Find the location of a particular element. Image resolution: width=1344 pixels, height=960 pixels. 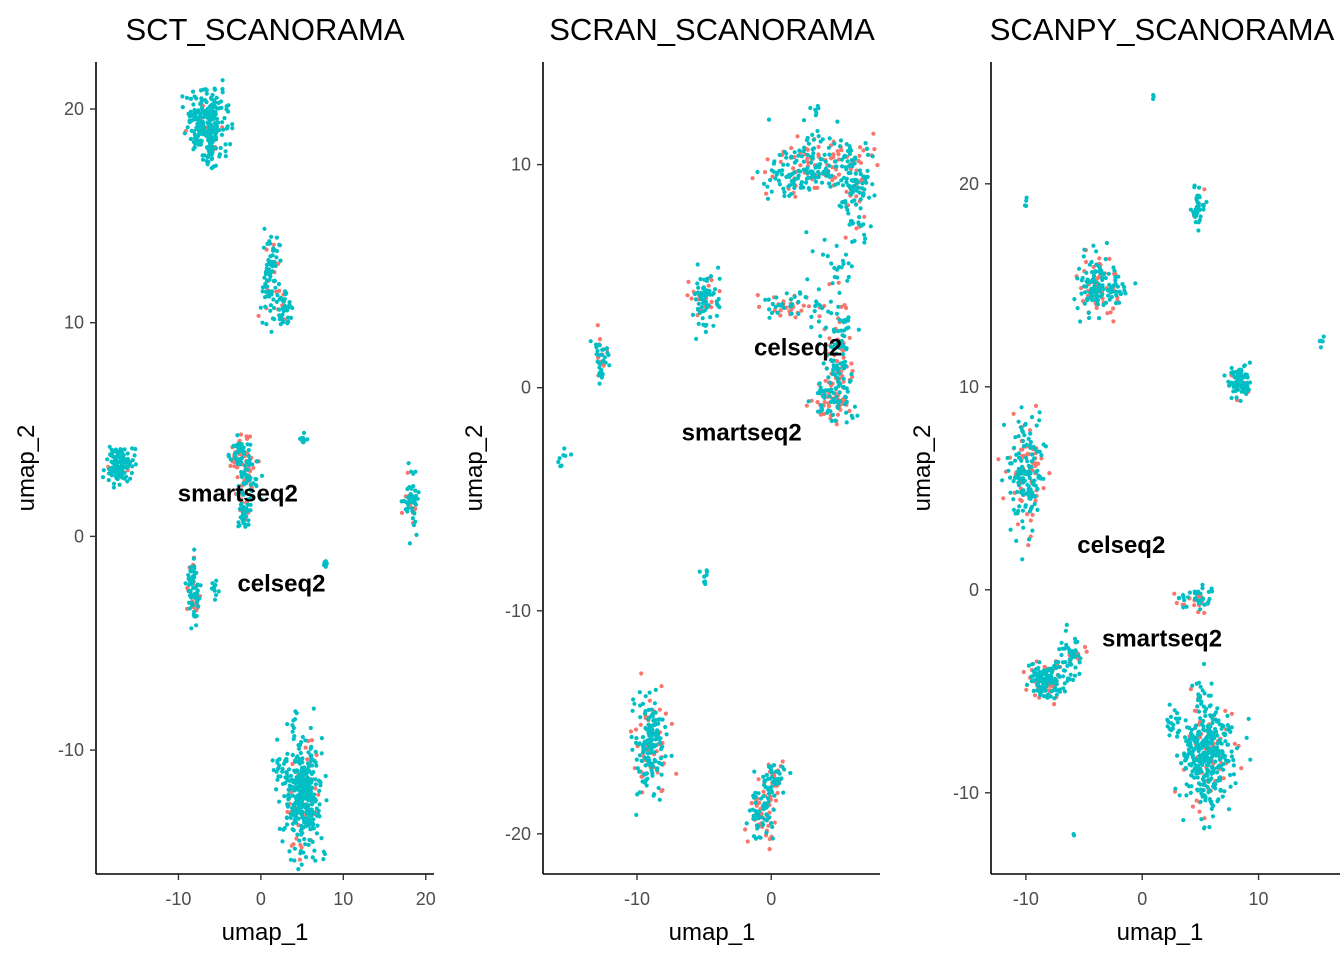

y-tick-label: -20 is located at coordinates (518, 834).